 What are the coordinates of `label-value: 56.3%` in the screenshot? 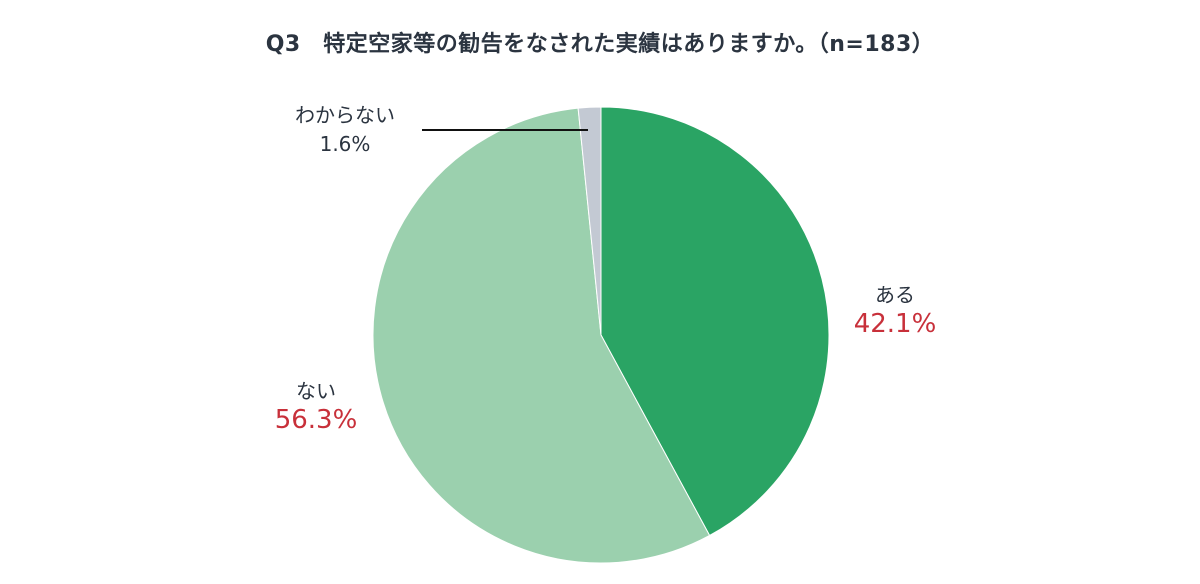 It's located at (316, 420).